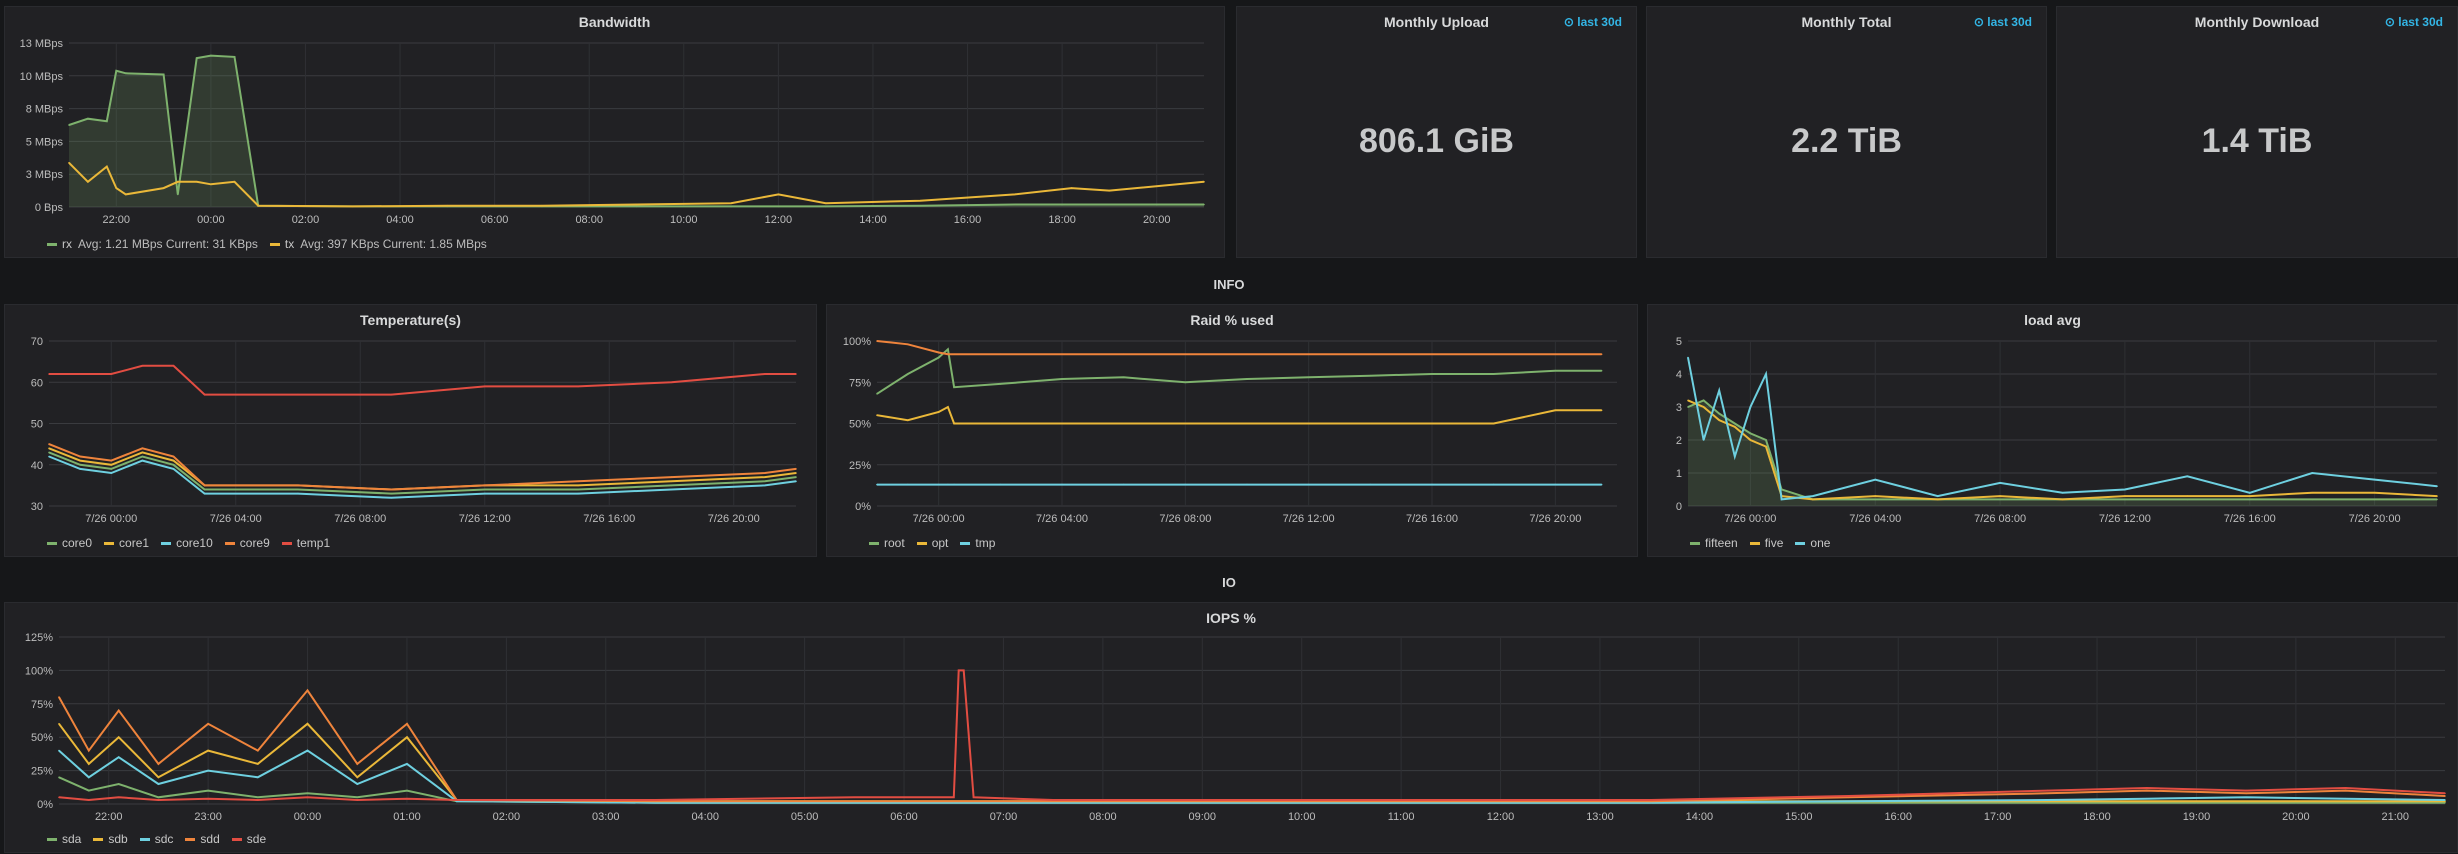  What do you see at coordinates (1239, 415) in the screenshot?
I see `series-line-opt` at bounding box center [1239, 415].